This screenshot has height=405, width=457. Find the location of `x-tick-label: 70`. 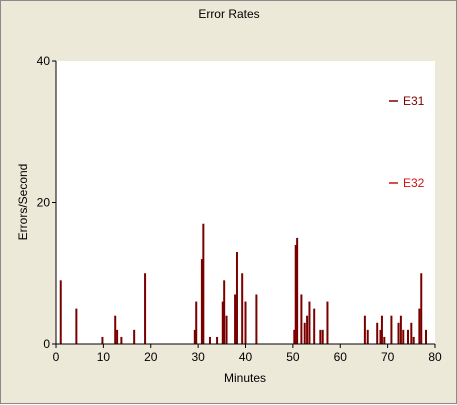

x-tick-label: 70 is located at coordinates (388, 357).